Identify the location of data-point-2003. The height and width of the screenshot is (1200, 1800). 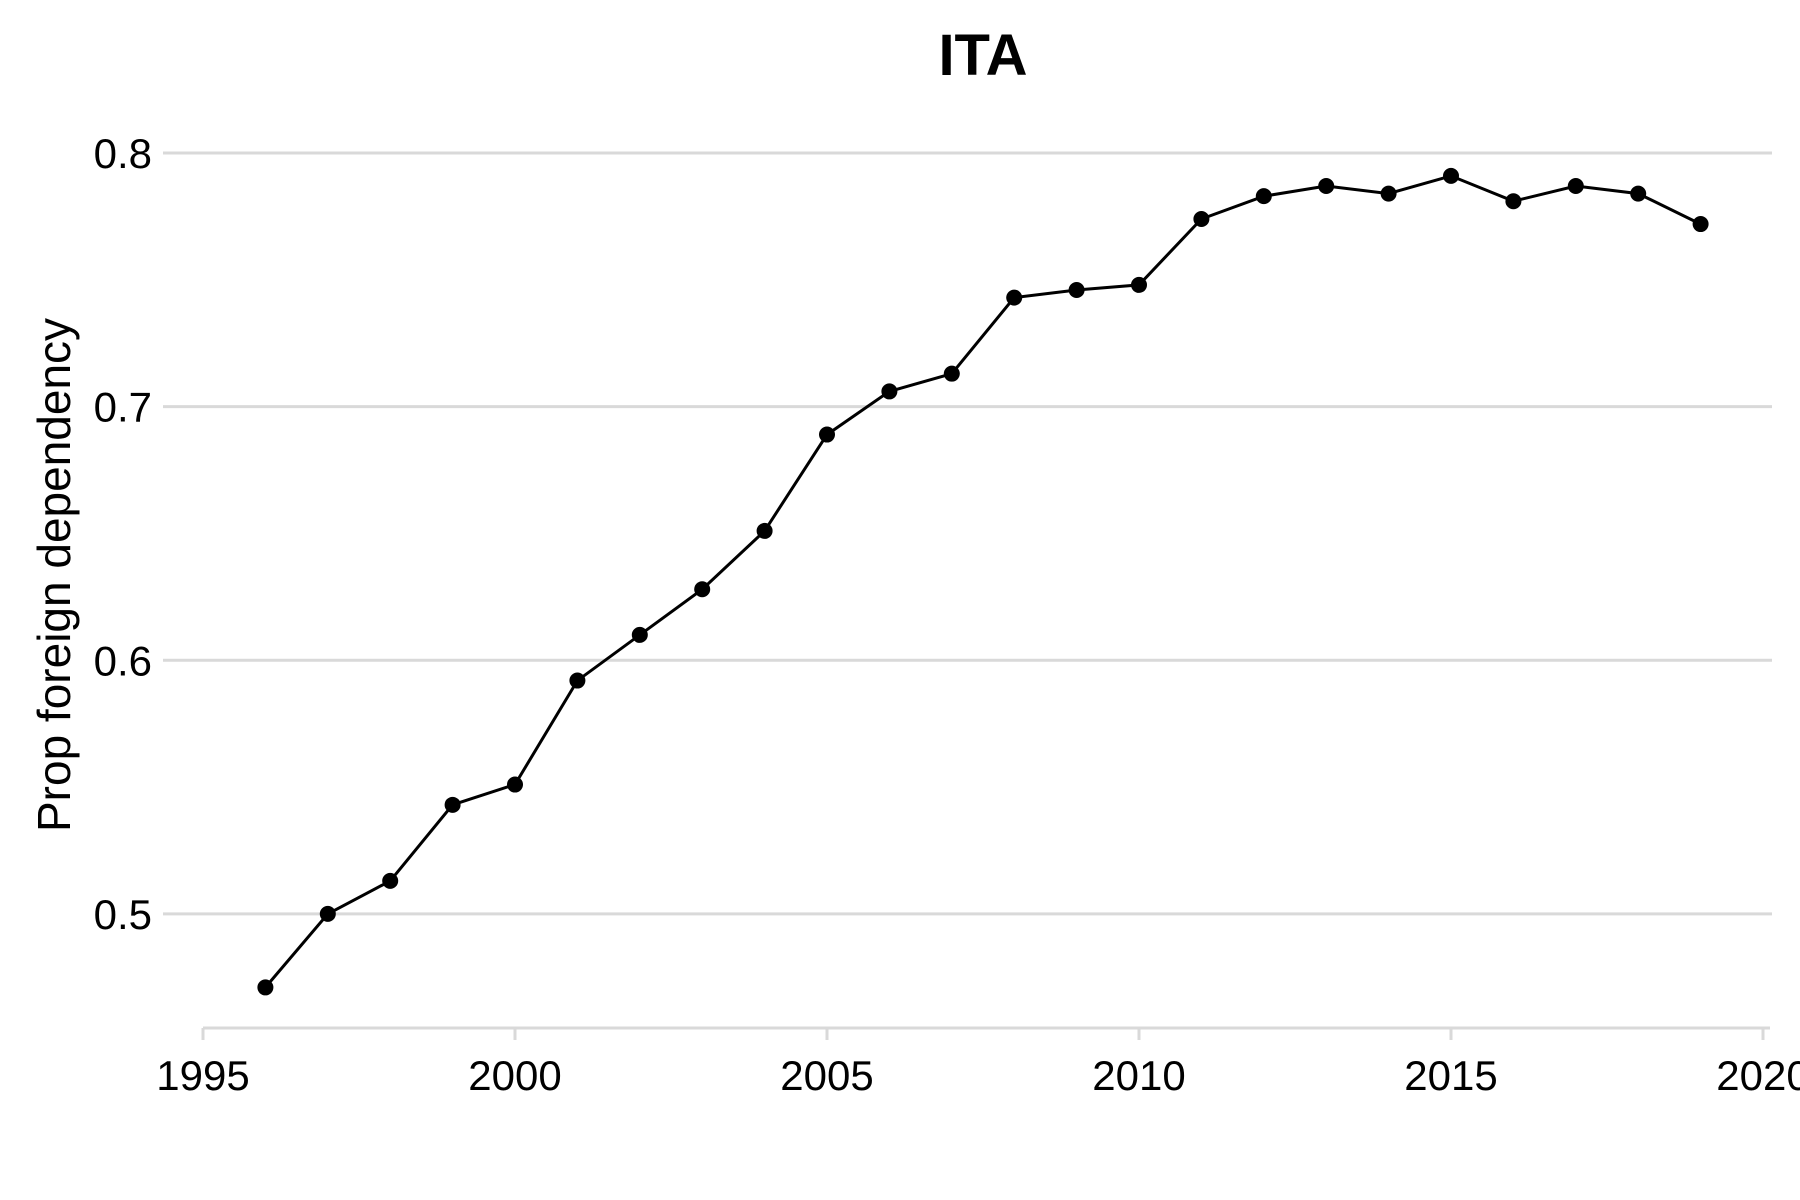
(702, 589).